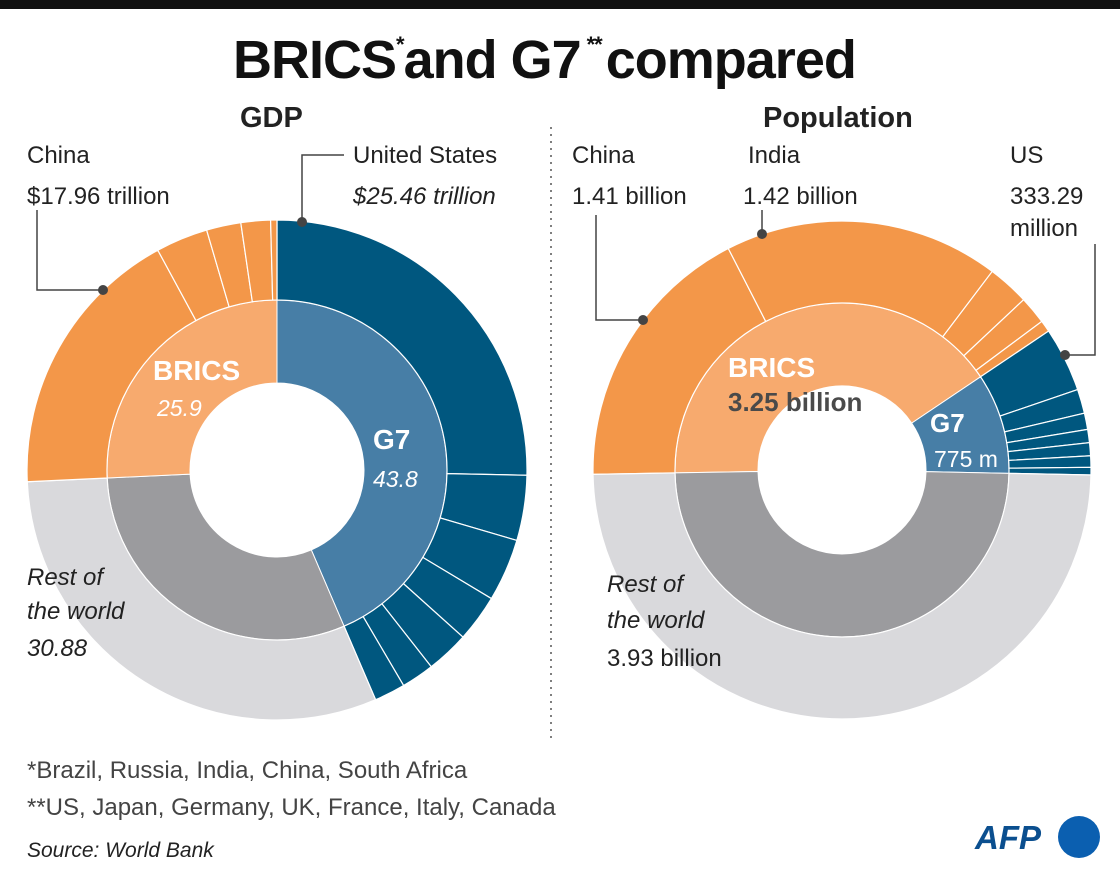  I want to click on gdp-rest-value: 30.88, so click(57, 648).